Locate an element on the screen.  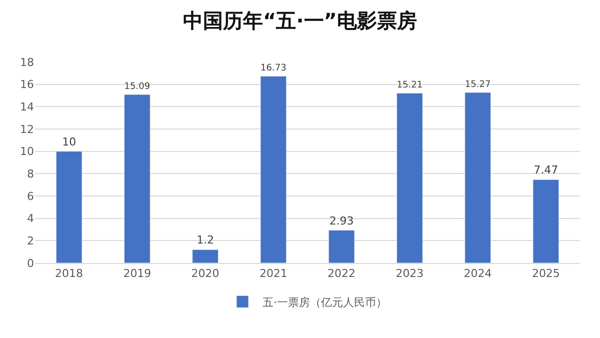
y-tick-label: 6 is located at coordinates (30, 196).